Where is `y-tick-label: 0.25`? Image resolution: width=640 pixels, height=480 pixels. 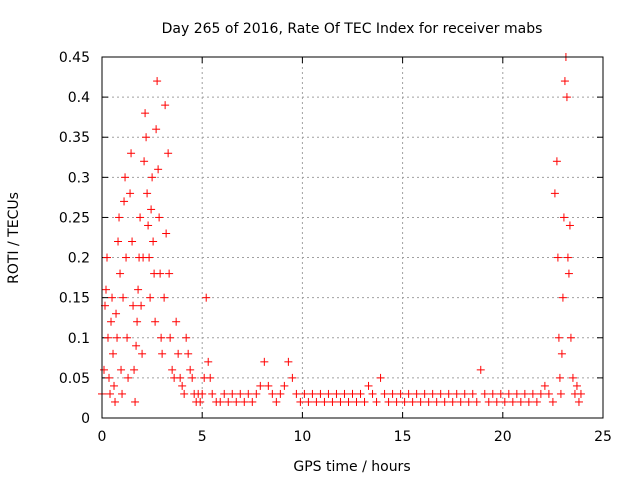
y-tick-label: 0.25 is located at coordinates (74, 218).